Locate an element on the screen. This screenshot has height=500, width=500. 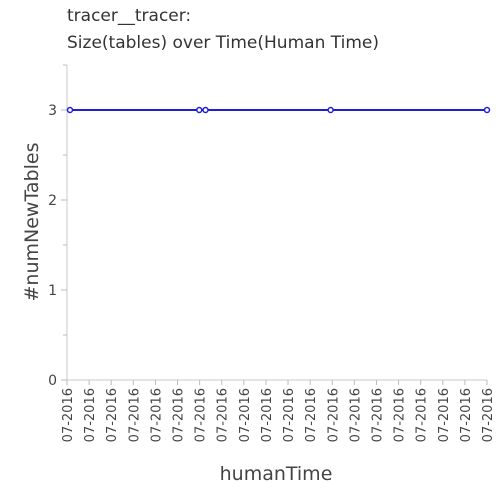
y-tick-label: 2 is located at coordinates (52, 201).